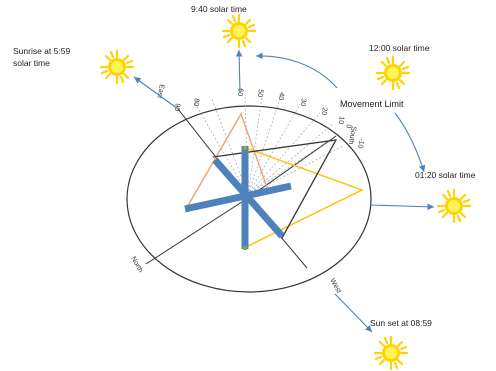 This screenshot has width=496, height=371. What do you see at coordinates (239, 31) in the screenshot?
I see `sun-0940-icon` at bounding box center [239, 31].